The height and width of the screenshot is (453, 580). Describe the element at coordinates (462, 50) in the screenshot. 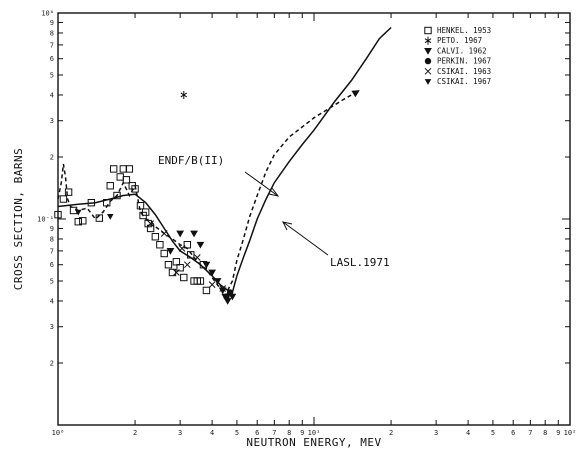

I see `legend-item-label: CALVI. 1962` at that location.